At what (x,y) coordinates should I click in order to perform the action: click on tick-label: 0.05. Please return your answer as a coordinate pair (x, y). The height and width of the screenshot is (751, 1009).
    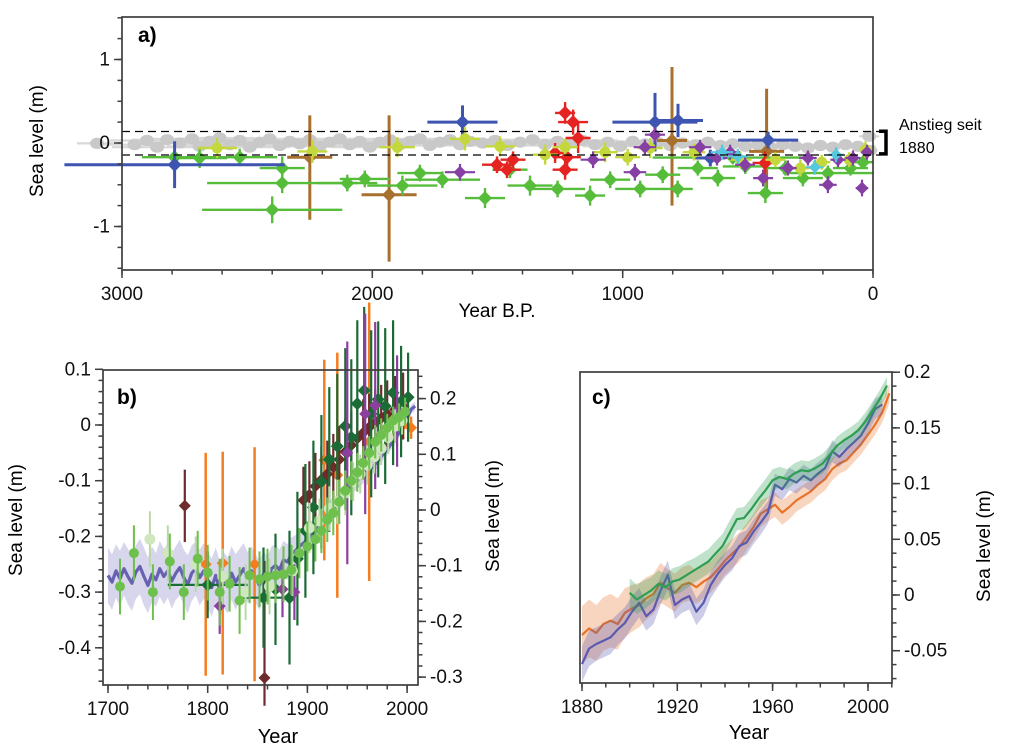
    Looking at the image, I should click on (922, 539).